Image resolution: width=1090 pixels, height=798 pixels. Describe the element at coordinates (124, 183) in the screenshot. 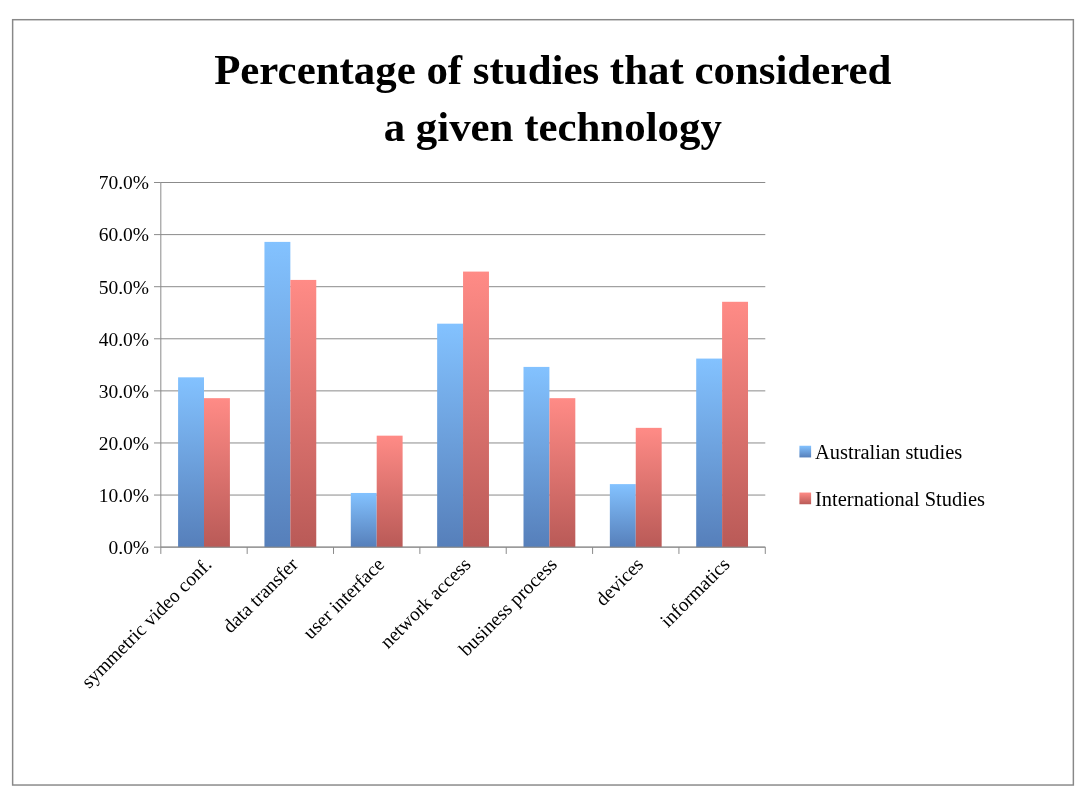

I see `y-tick-label: 70.0%` at that location.